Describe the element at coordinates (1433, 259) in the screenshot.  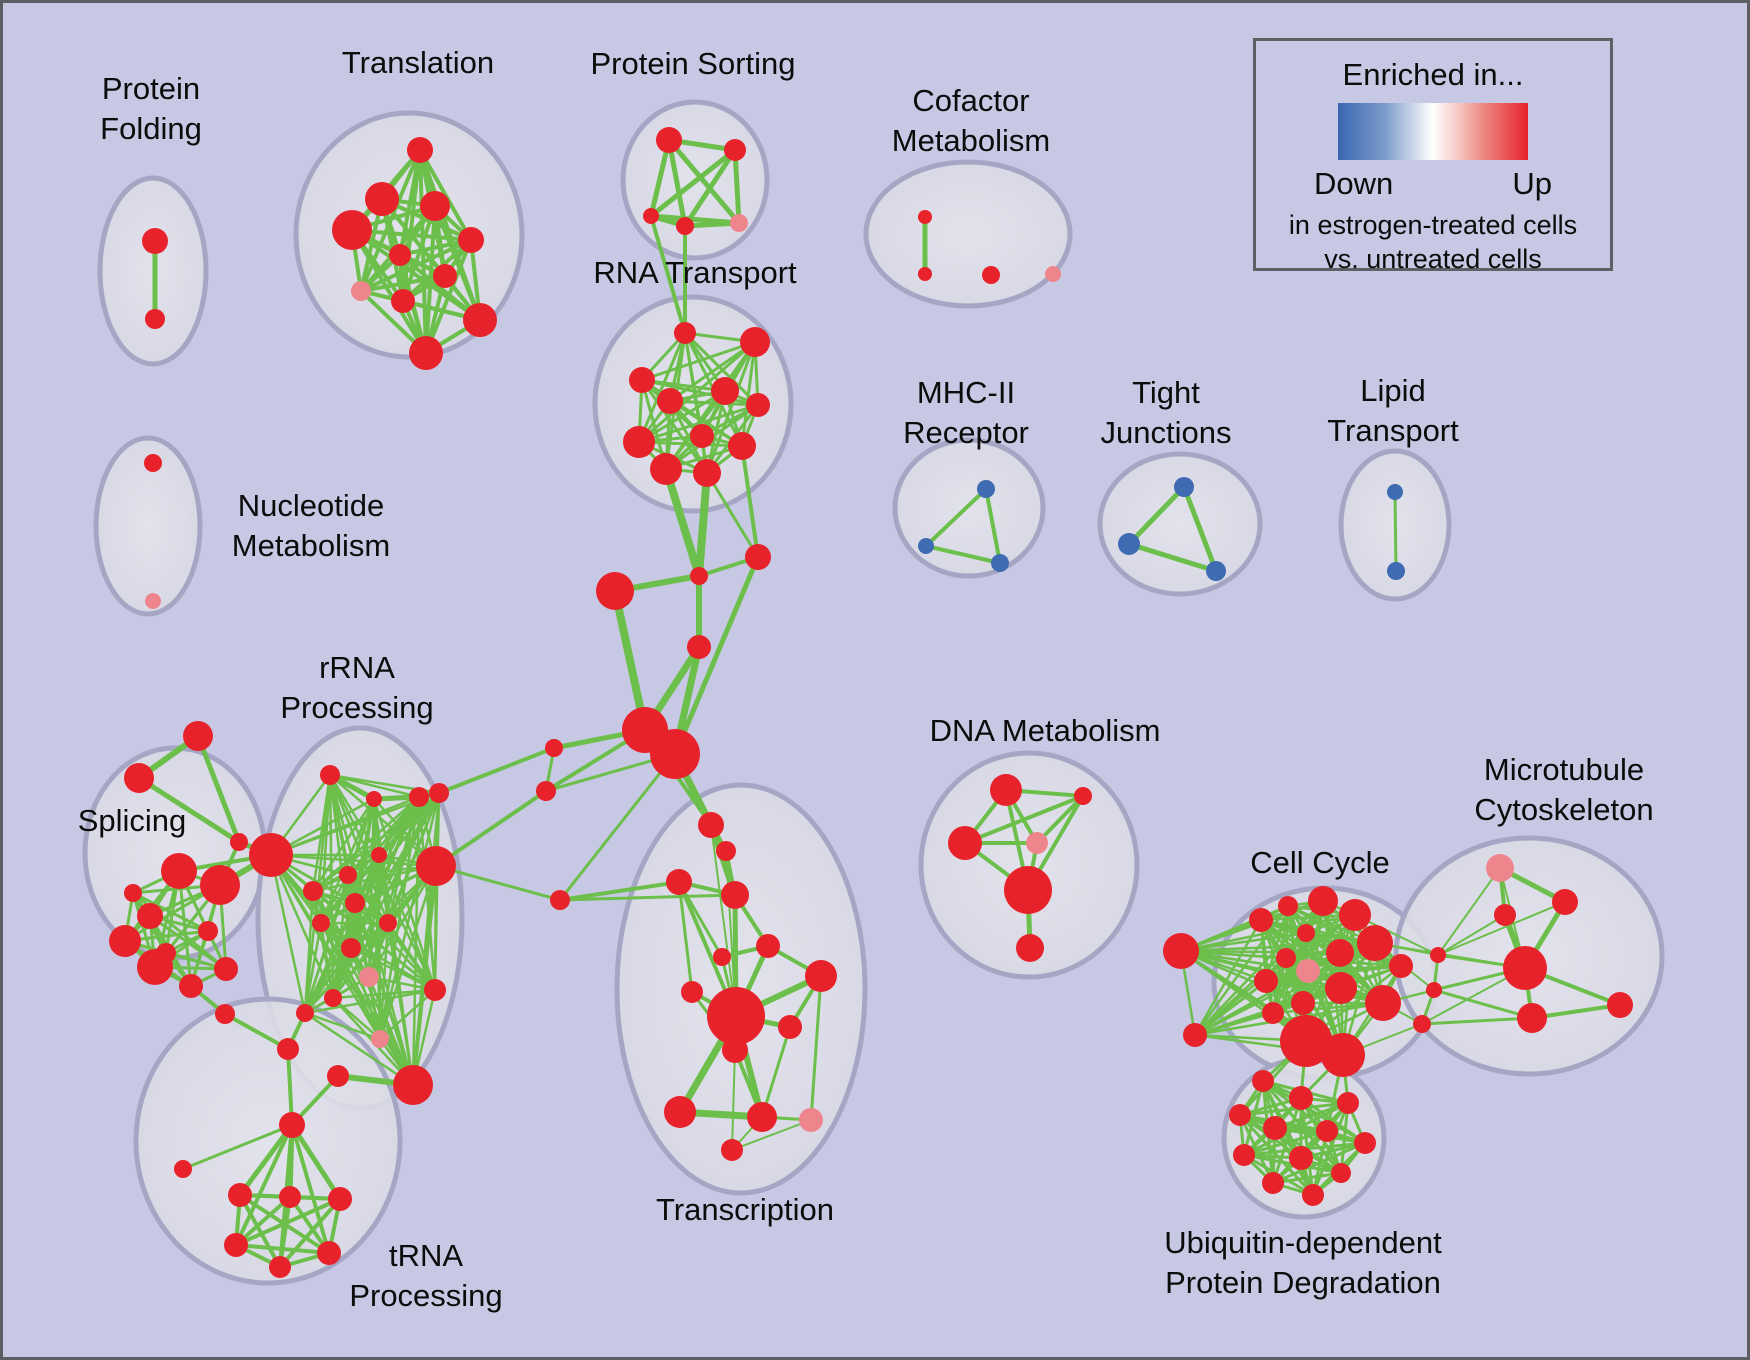
I see `legend-subtitle-line2: vs. untreated cells` at that location.